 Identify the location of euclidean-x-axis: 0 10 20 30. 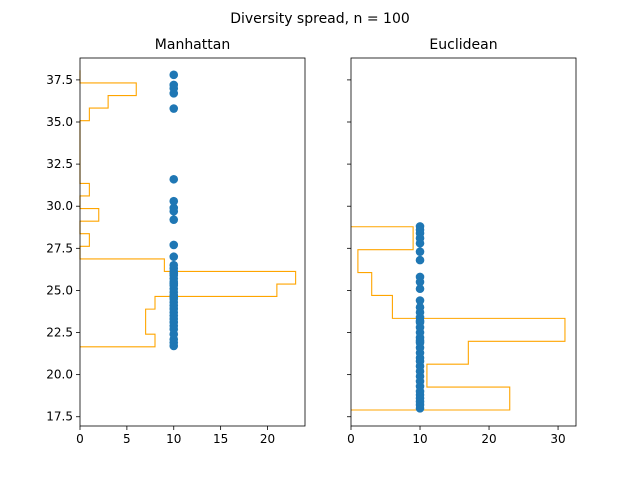
(456, 436).